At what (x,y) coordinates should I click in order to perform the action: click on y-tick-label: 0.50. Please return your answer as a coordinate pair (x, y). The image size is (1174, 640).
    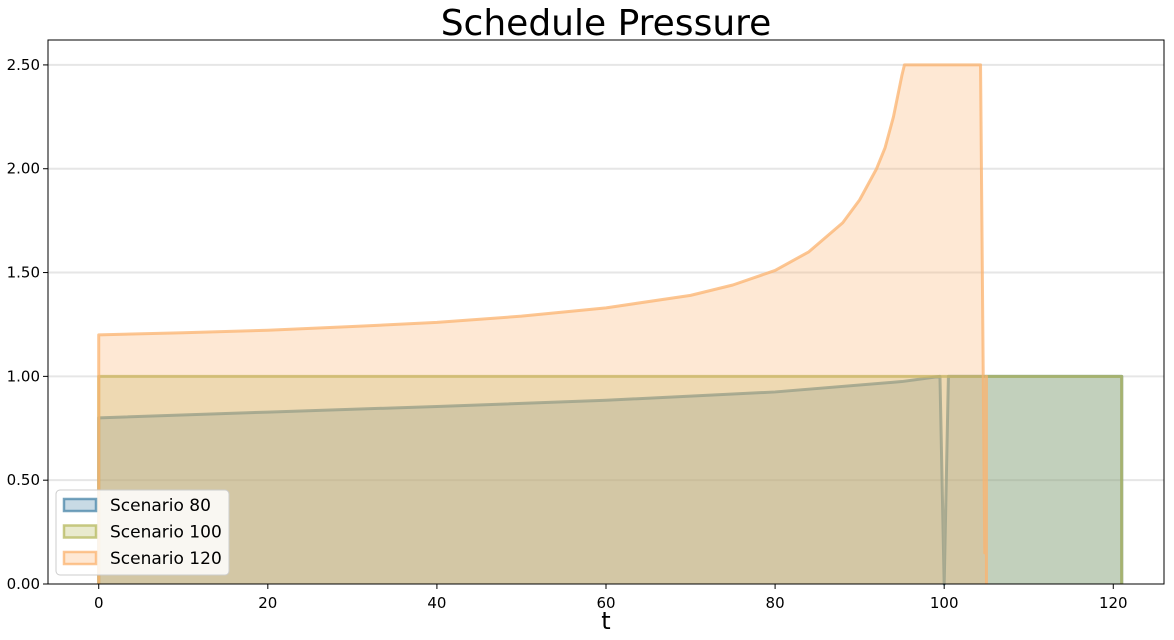
    Looking at the image, I should click on (23, 480).